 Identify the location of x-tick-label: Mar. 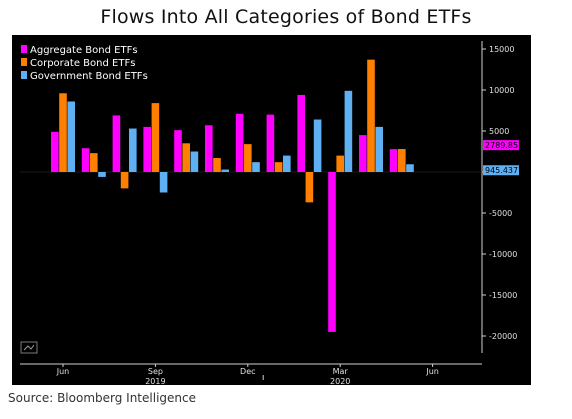
(341, 371).